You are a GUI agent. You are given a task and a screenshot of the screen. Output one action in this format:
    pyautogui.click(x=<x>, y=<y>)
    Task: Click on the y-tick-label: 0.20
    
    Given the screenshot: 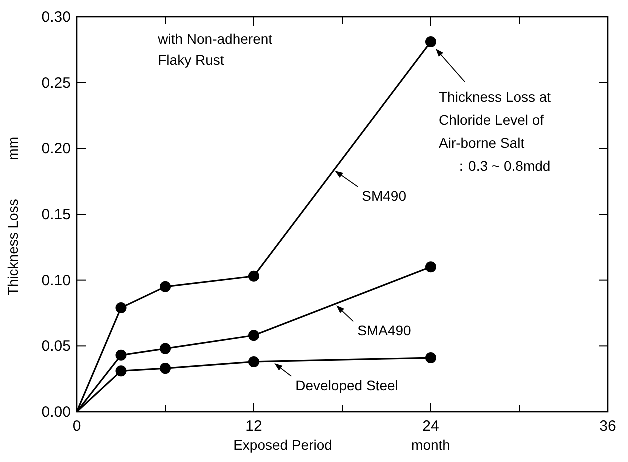 What is the action you would take?
    pyautogui.click(x=56, y=149)
    